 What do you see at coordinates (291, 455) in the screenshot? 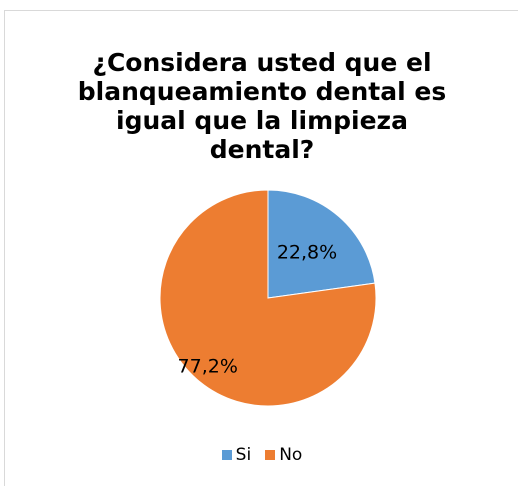
I see `legend-label-no: No` at bounding box center [291, 455].